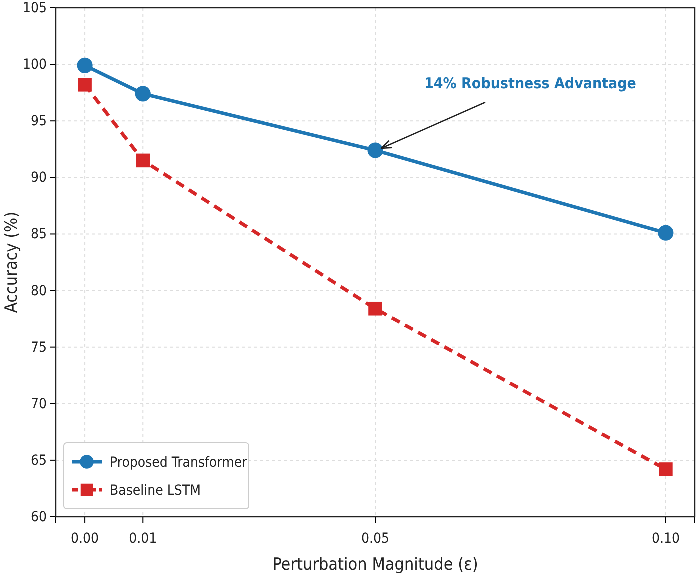  I want to click on y-tick-label: 60, so click(38, 517).